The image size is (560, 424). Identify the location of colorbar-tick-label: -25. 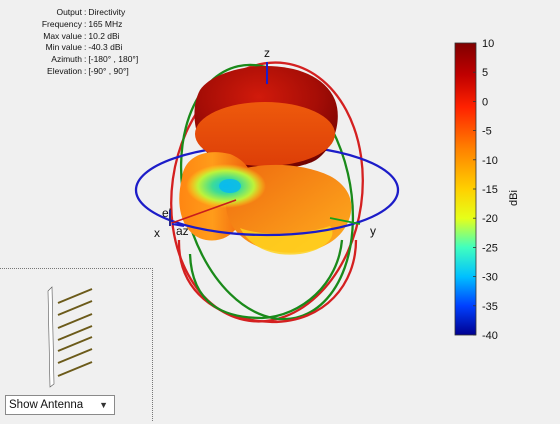
(490, 248).